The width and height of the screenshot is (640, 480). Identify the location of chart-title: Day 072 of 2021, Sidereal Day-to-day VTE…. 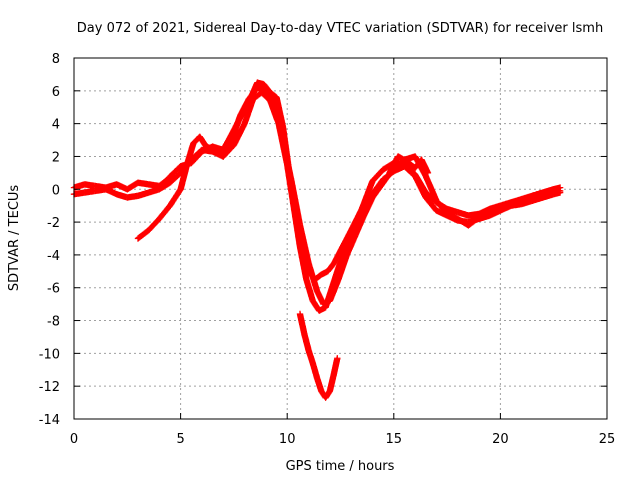
(340, 28).